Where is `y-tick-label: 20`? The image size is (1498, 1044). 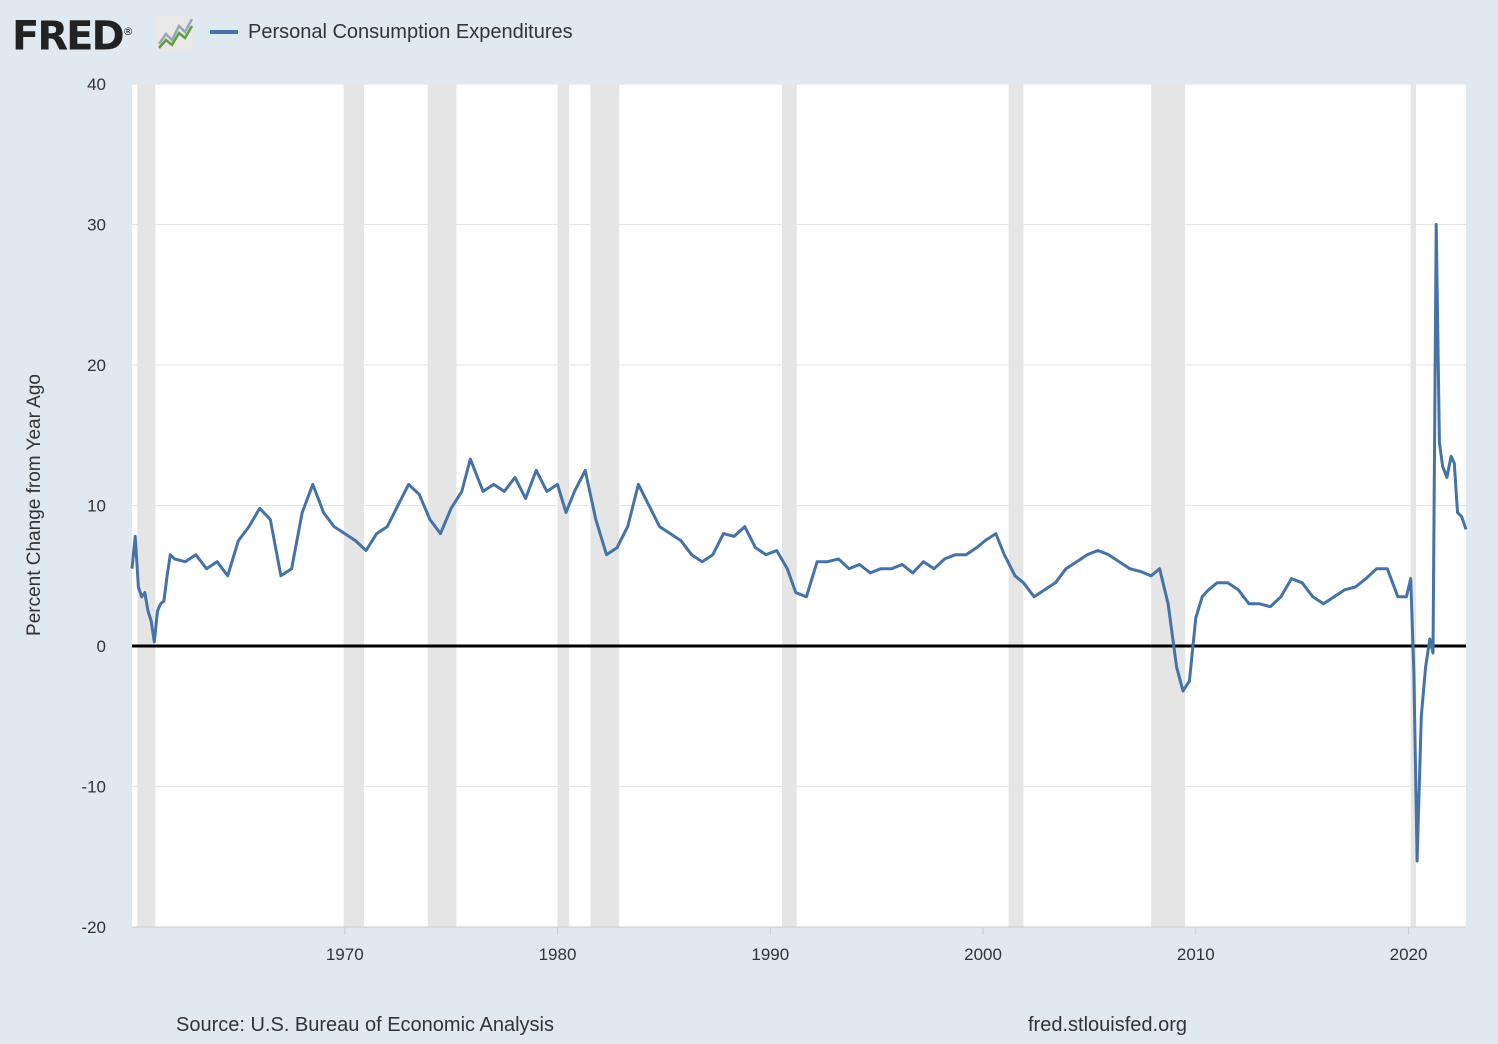
y-tick-label: 20 is located at coordinates (96, 365).